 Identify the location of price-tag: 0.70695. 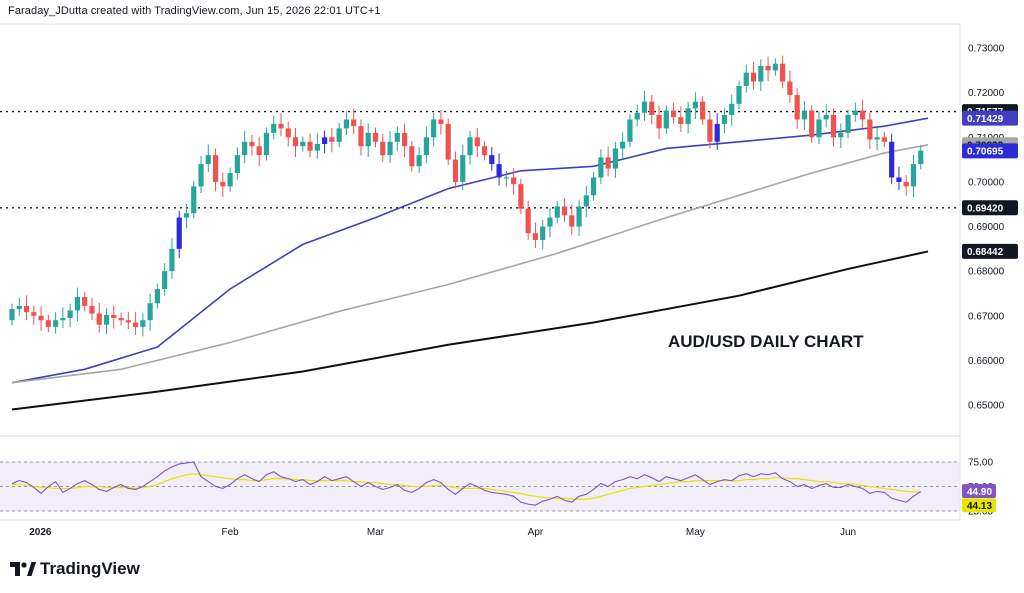
(990, 151).